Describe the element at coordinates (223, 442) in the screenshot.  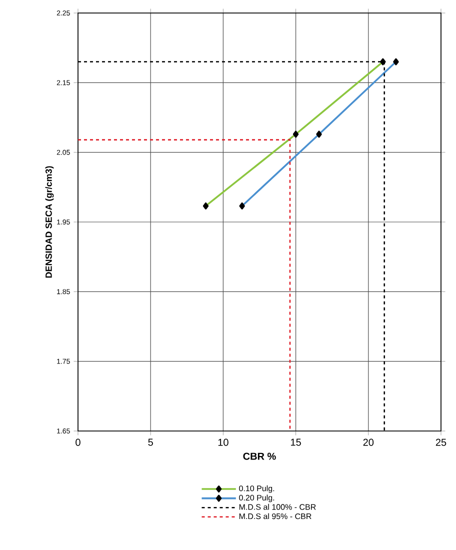
I see `x-tick-label: 10` at that location.